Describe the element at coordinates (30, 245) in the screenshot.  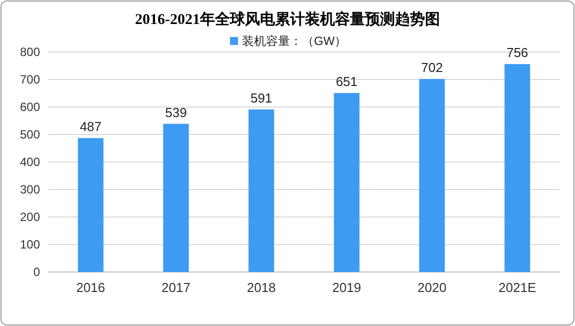
I see `y-tick-label: 100` at that location.